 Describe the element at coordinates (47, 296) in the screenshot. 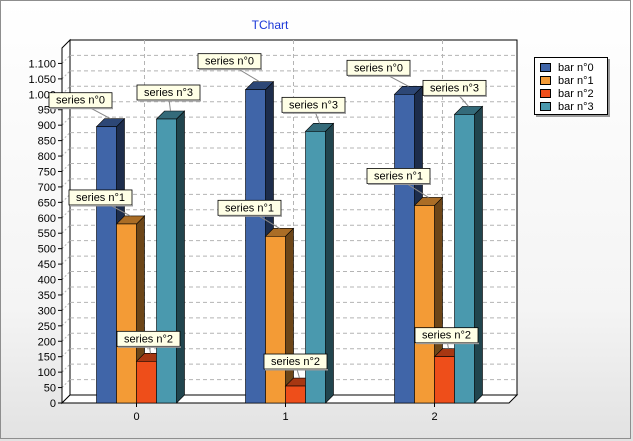

I see `y-tick-label: 350` at that location.